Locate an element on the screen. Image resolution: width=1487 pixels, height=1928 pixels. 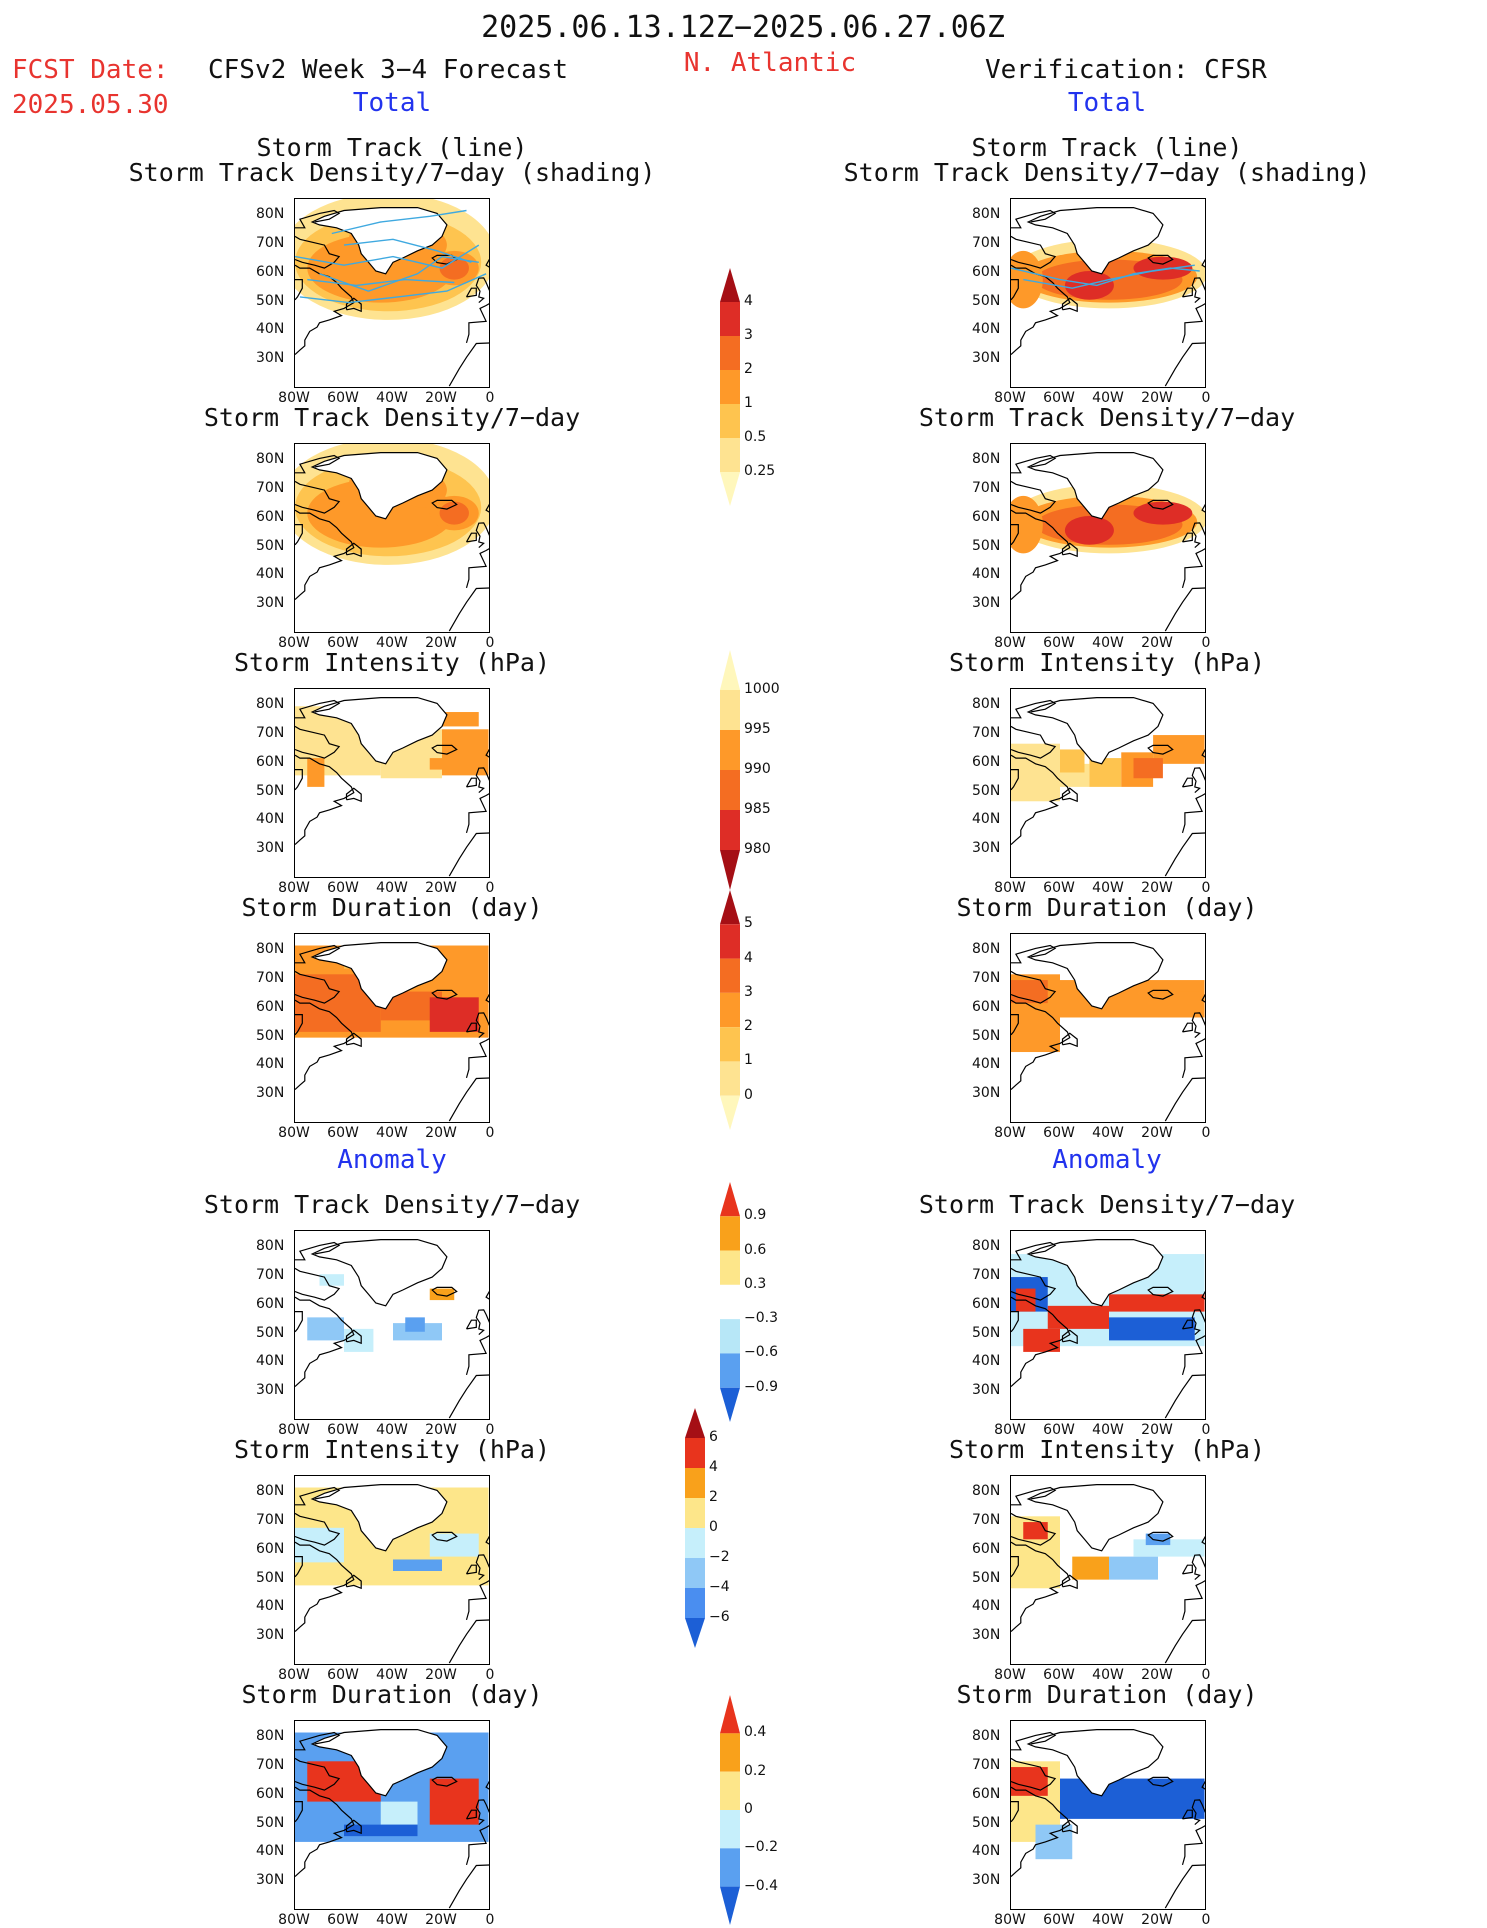
colorbar-label: 980 is located at coordinates (757, 849).